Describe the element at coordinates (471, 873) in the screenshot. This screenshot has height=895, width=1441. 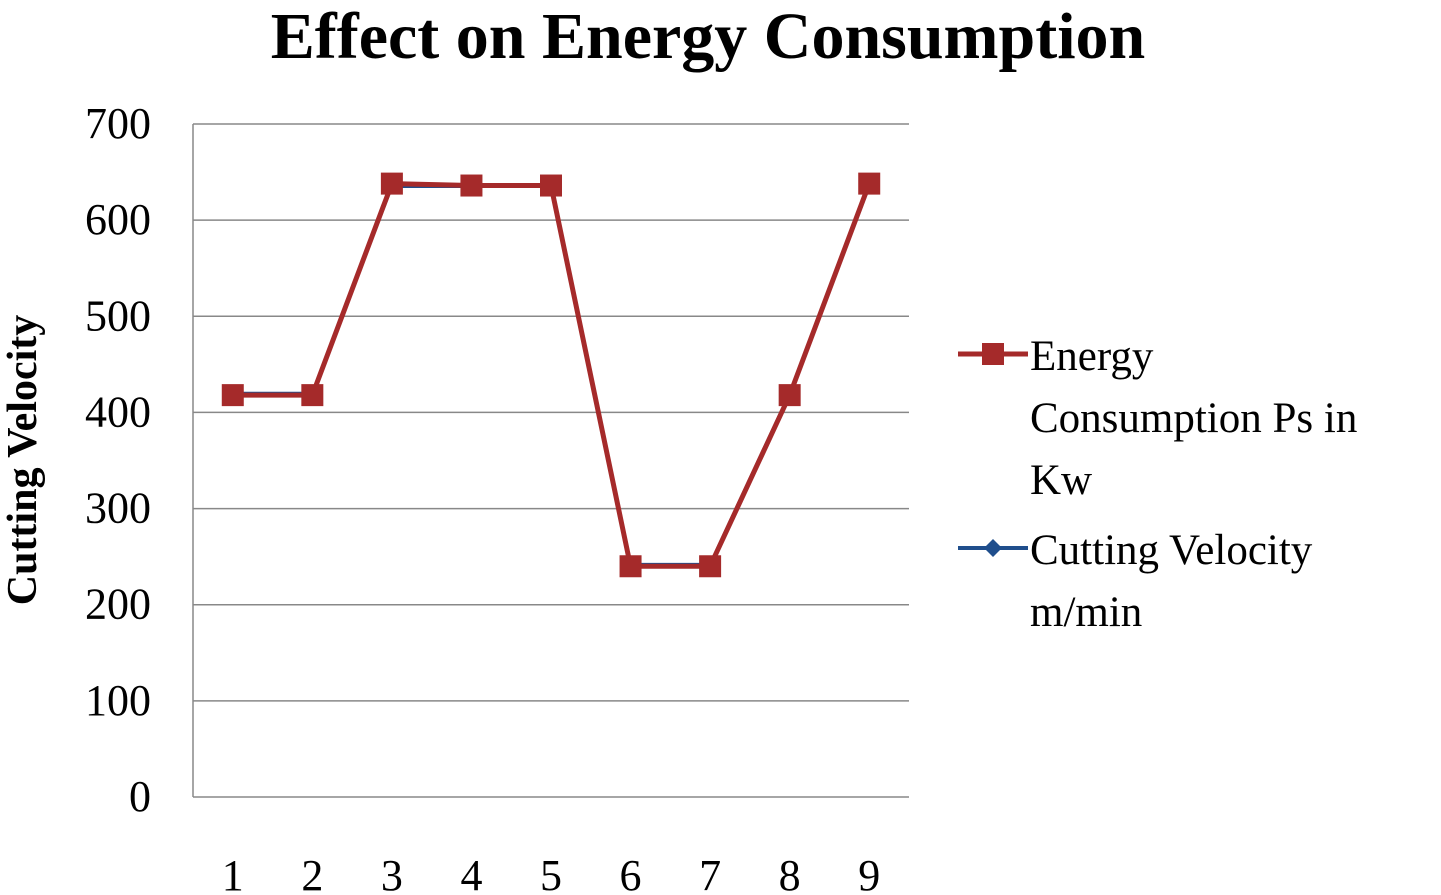
I see `x-tick-label: 4` at that location.